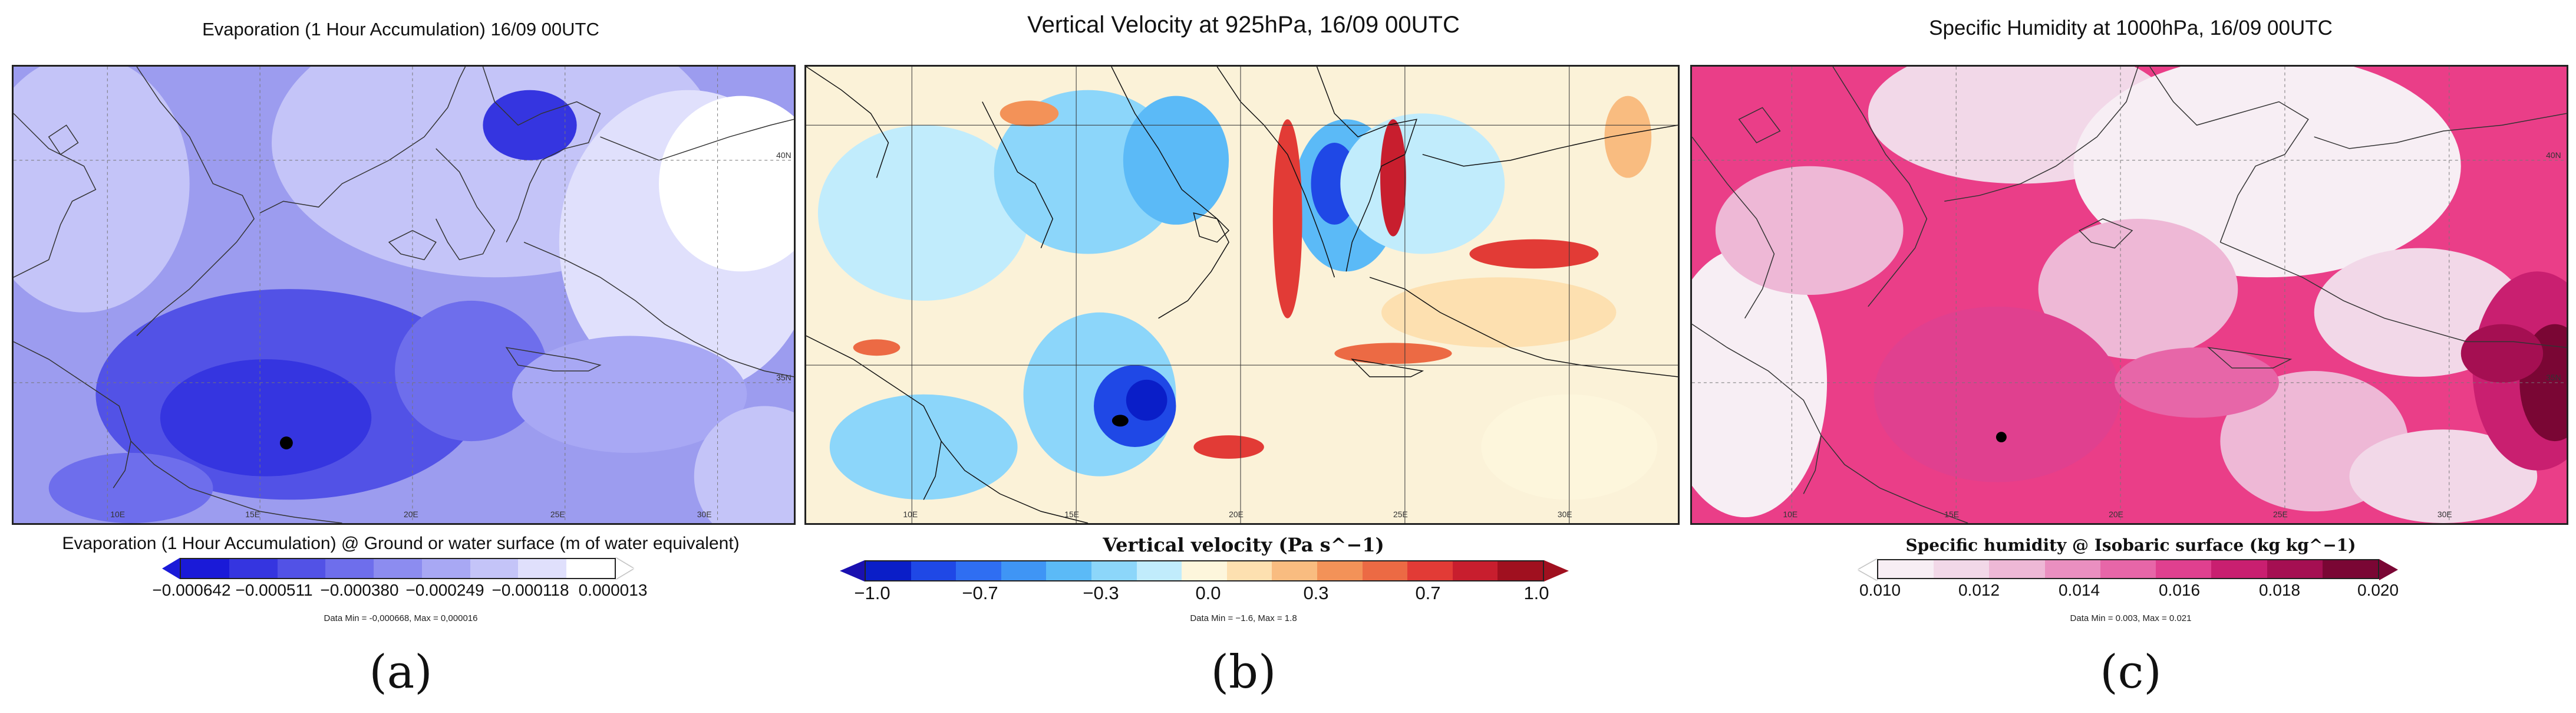 This screenshot has height=713, width=2576. What do you see at coordinates (613, 590) in the screenshot?
I see `colorbar-tick: 0.000013` at bounding box center [613, 590].